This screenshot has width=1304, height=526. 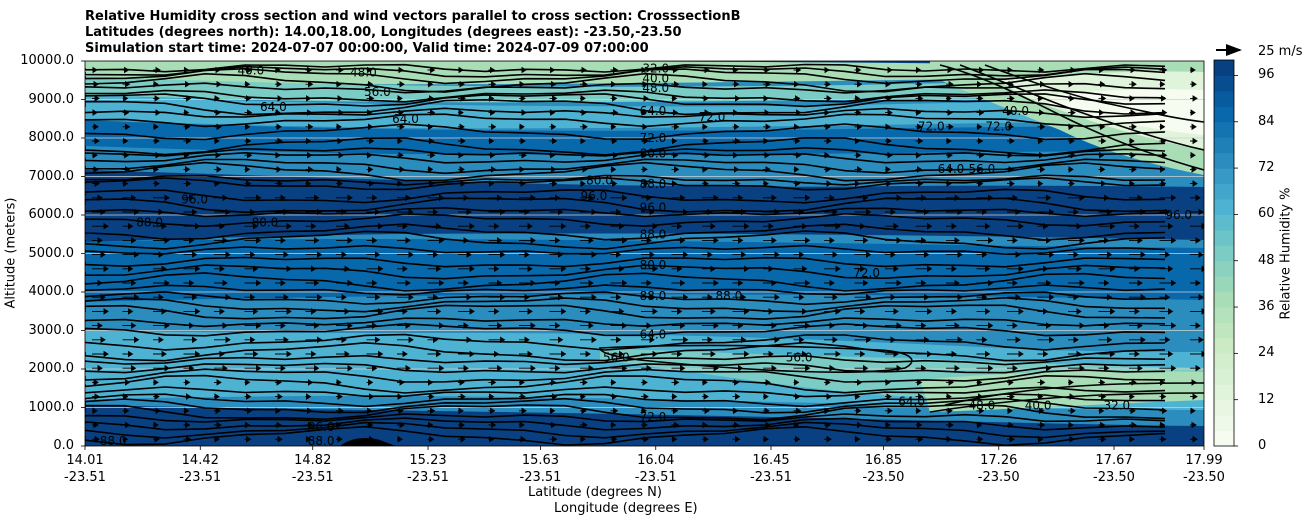 I want to click on contour-label: 72.0, so click(x=931, y=126).